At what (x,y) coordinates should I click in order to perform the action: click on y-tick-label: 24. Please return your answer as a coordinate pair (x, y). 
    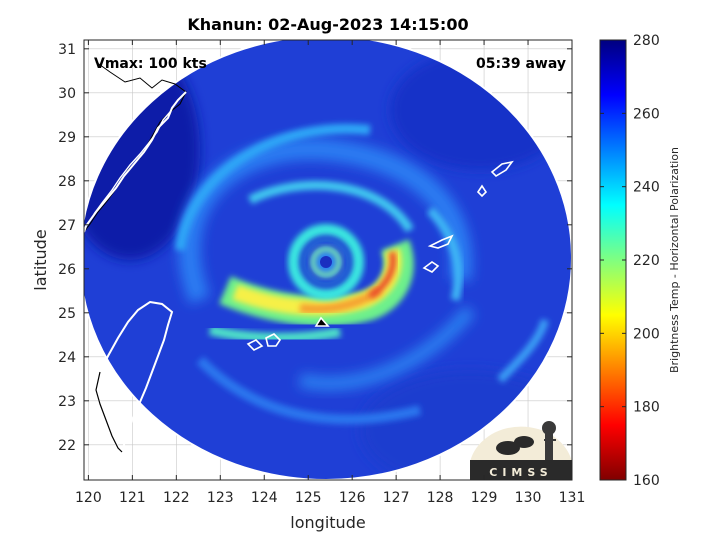
    Looking at the image, I should click on (67, 358).